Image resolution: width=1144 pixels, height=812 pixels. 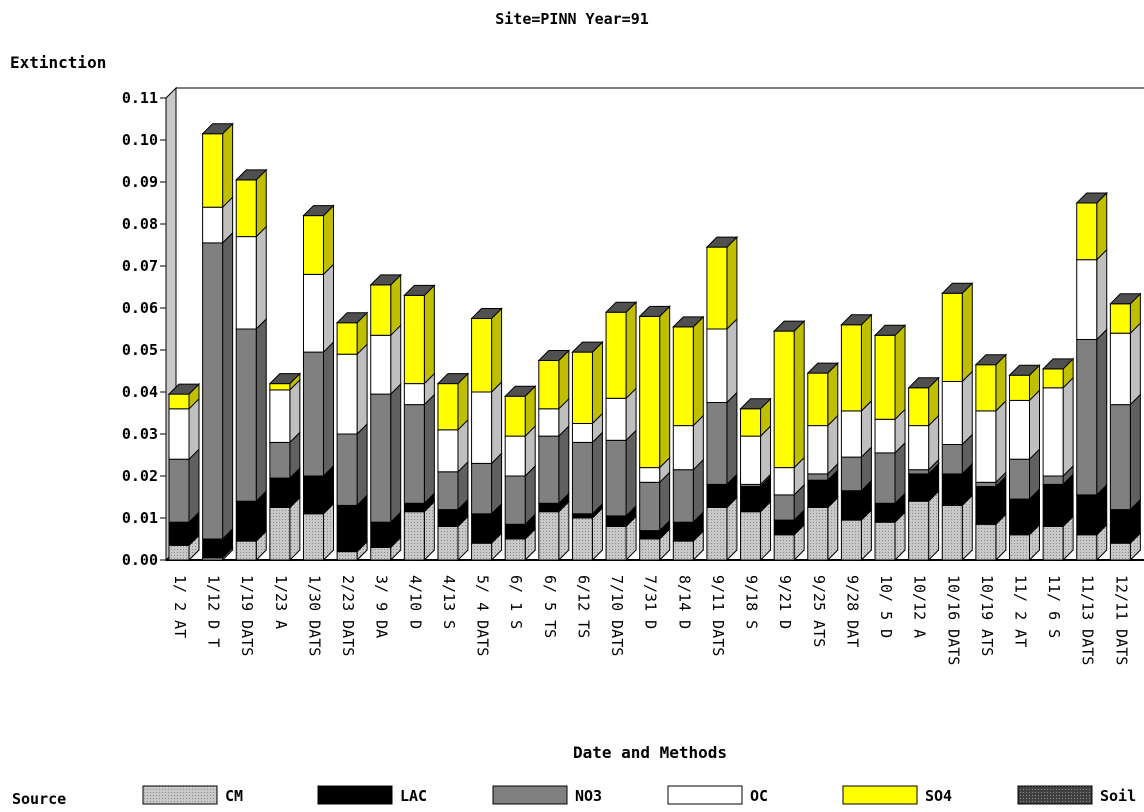 I want to click on x-tick-label: 1/12 D T, so click(x=214, y=611).